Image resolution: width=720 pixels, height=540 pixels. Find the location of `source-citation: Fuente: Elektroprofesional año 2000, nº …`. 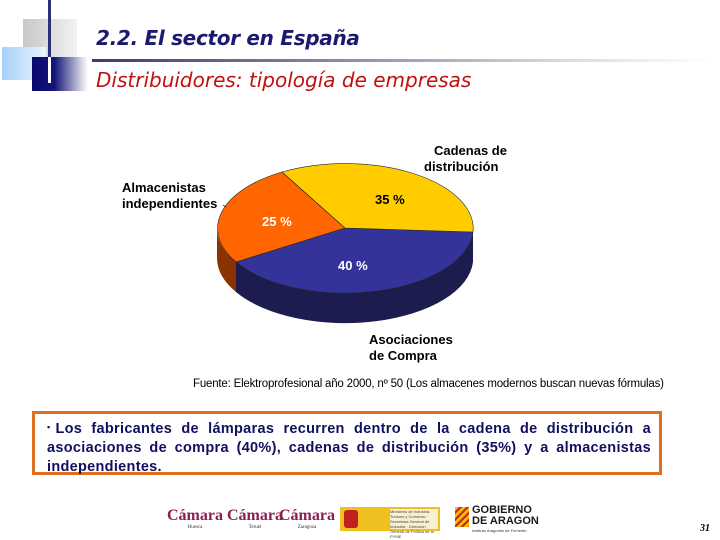

source-citation: Fuente: Elektroprofesional año 2000, nº … is located at coordinates (428, 384).